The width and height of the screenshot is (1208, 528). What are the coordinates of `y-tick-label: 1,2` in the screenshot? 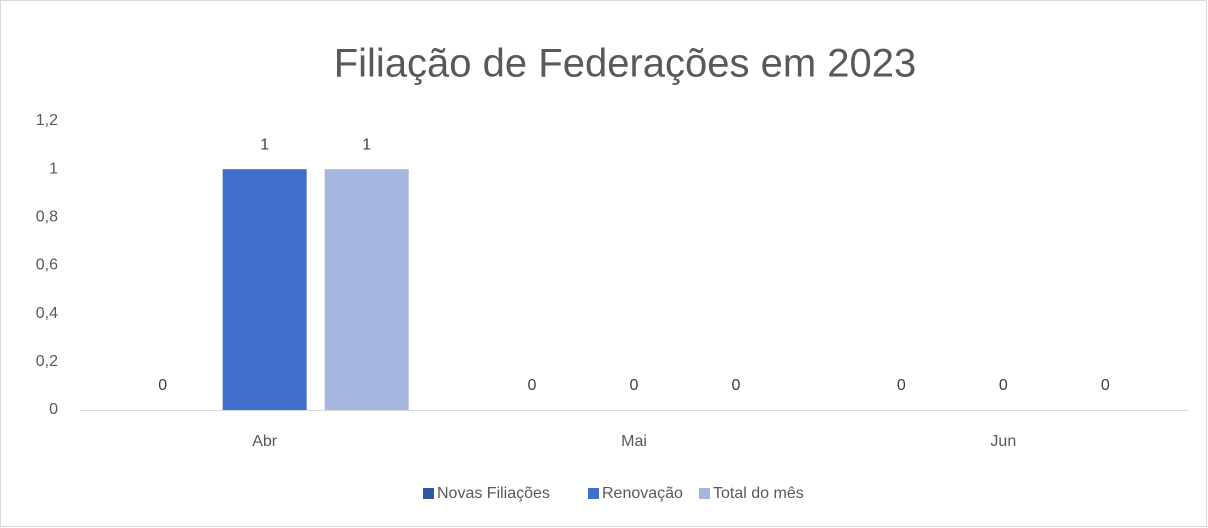 It's located at (47, 120).